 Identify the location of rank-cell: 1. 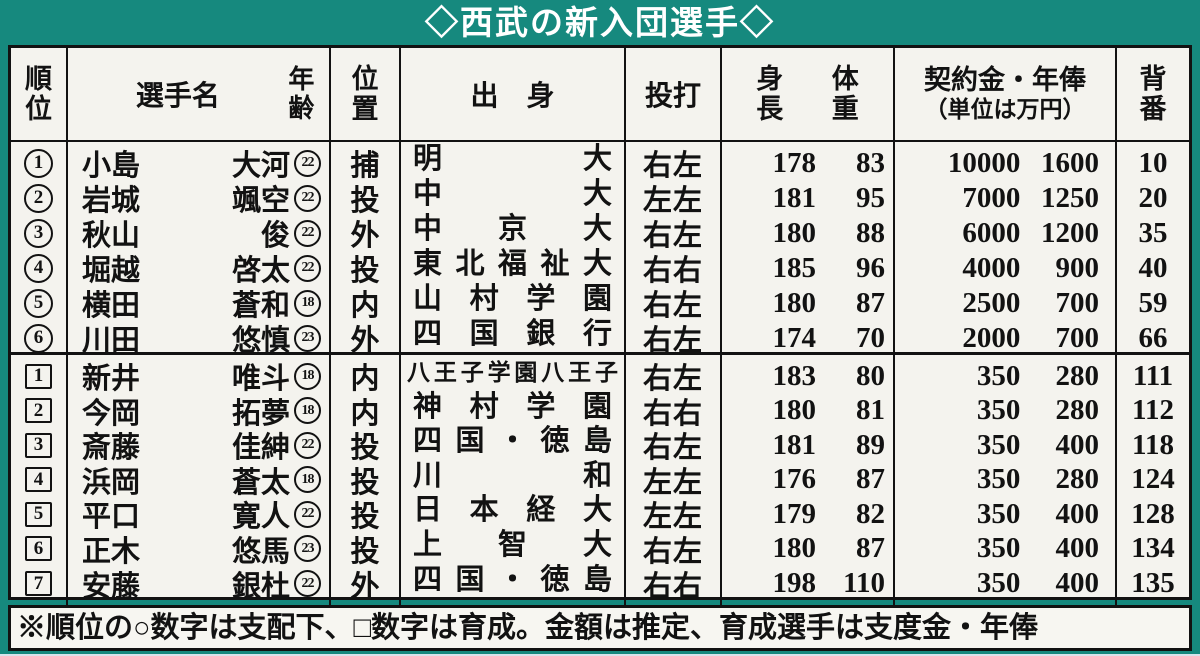
(39, 163).